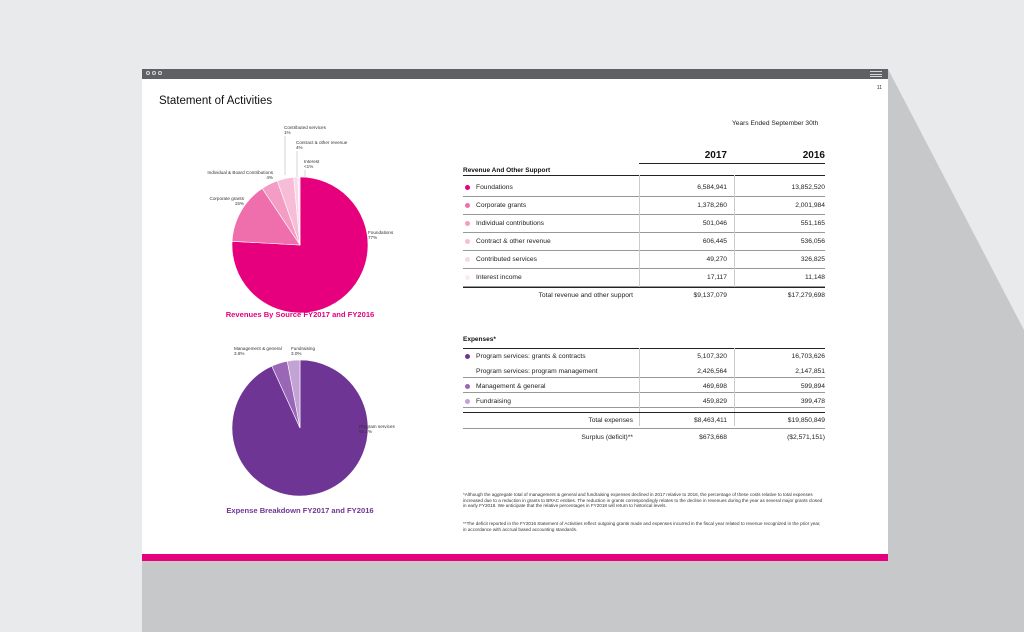 This screenshot has width=1024, height=632. Describe the element at coordinates (510, 223) in the screenshot. I see `row-label: Individual contributions` at that location.